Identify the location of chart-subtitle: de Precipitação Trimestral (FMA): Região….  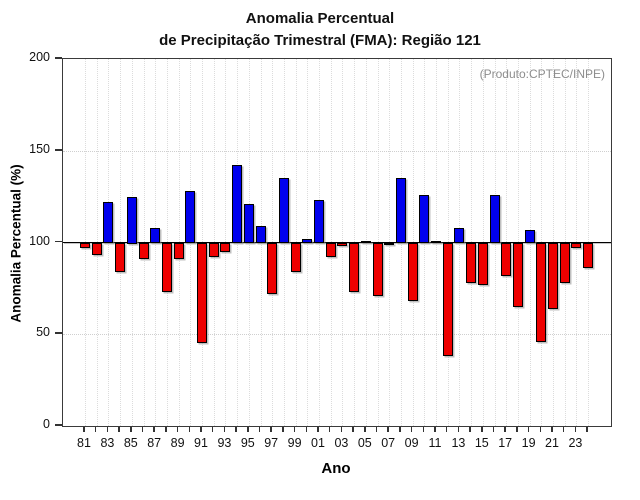
(320, 40).